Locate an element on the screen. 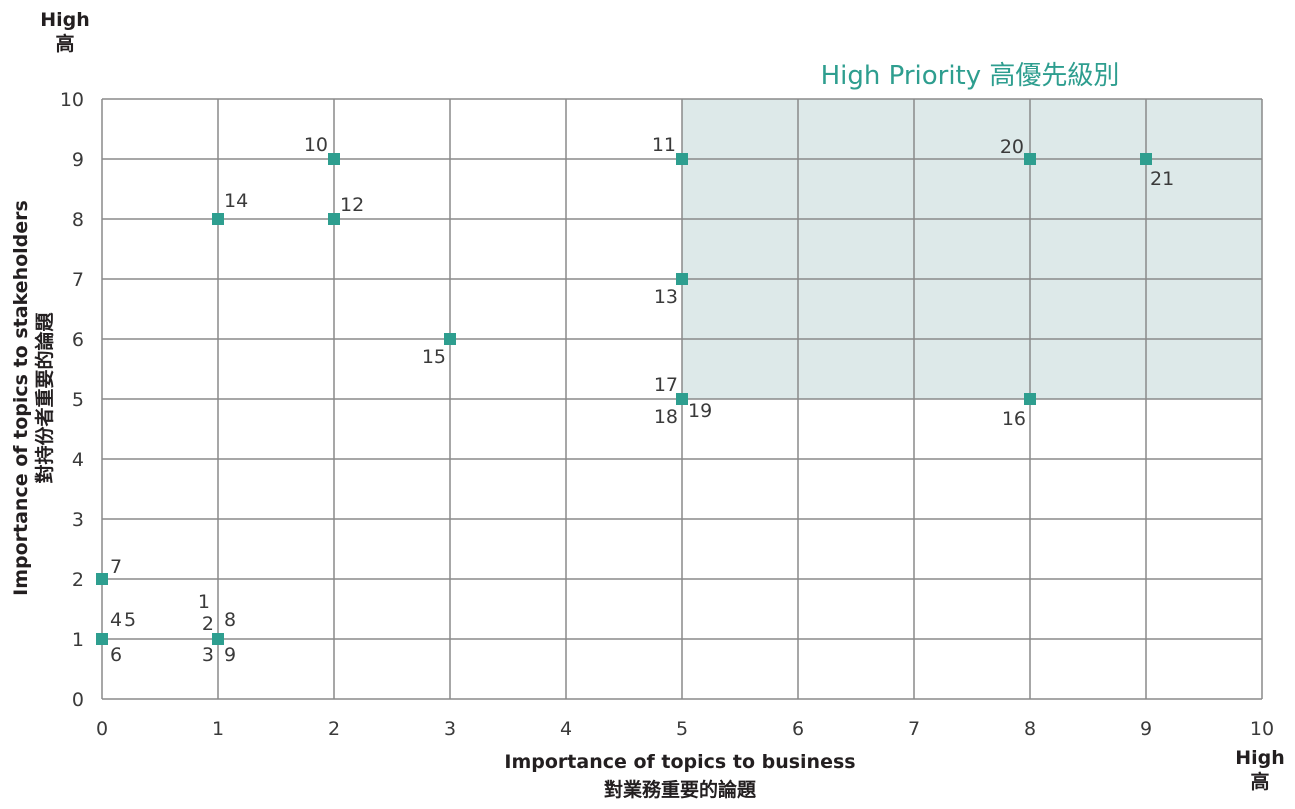 The height and width of the screenshot is (809, 1295). point-label: 16 is located at coordinates (1014, 419).